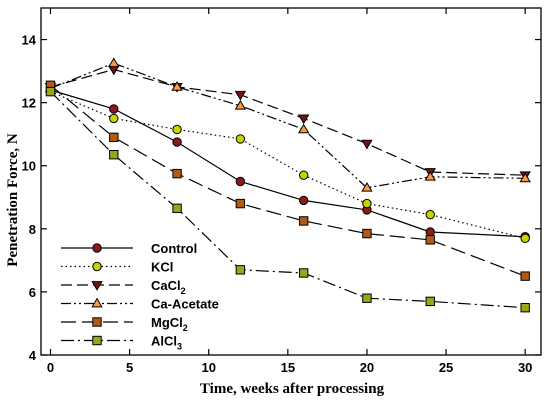  Describe the element at coordinates (29, 103) in the screenshot. I see `y-tick-label: 12` at that location.